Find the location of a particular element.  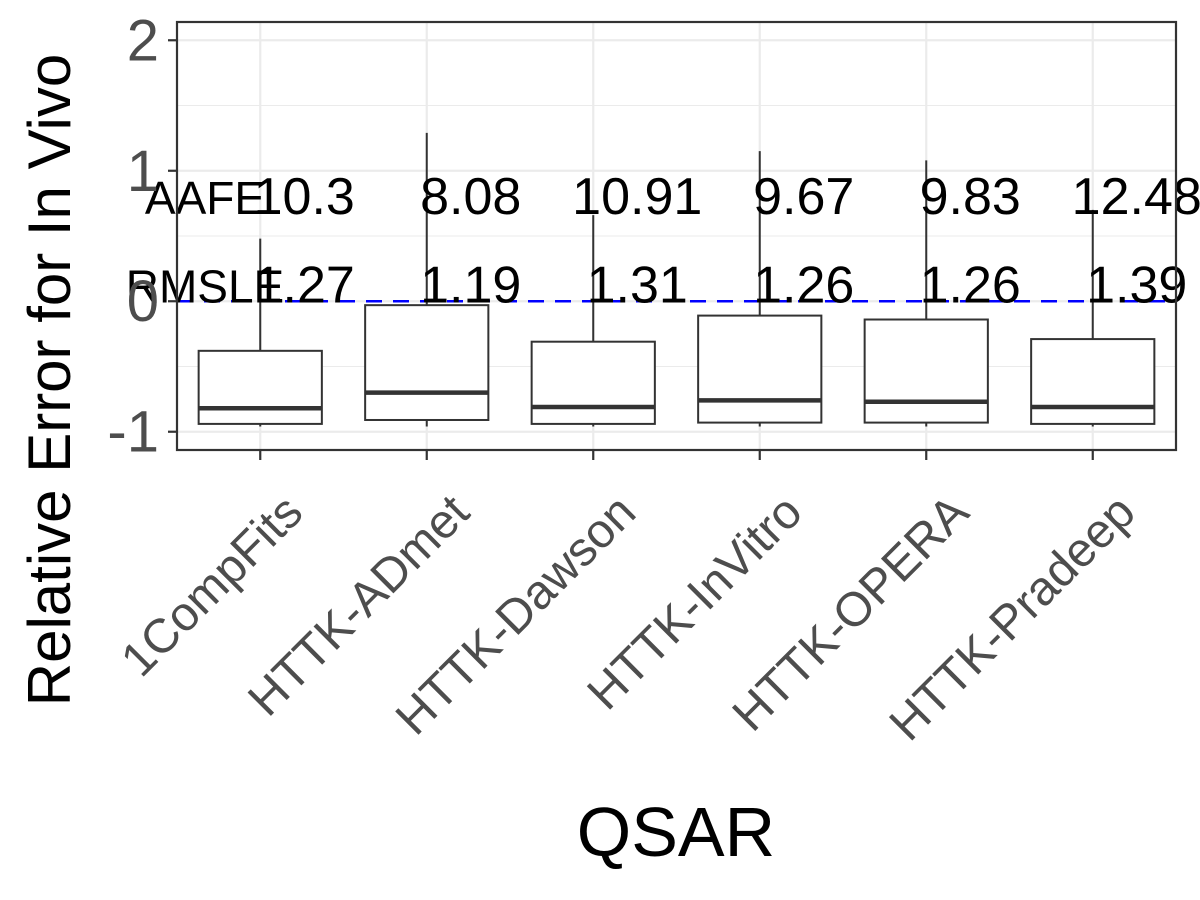

box-HTTK-ADmet is located at coordinates (427, 279).